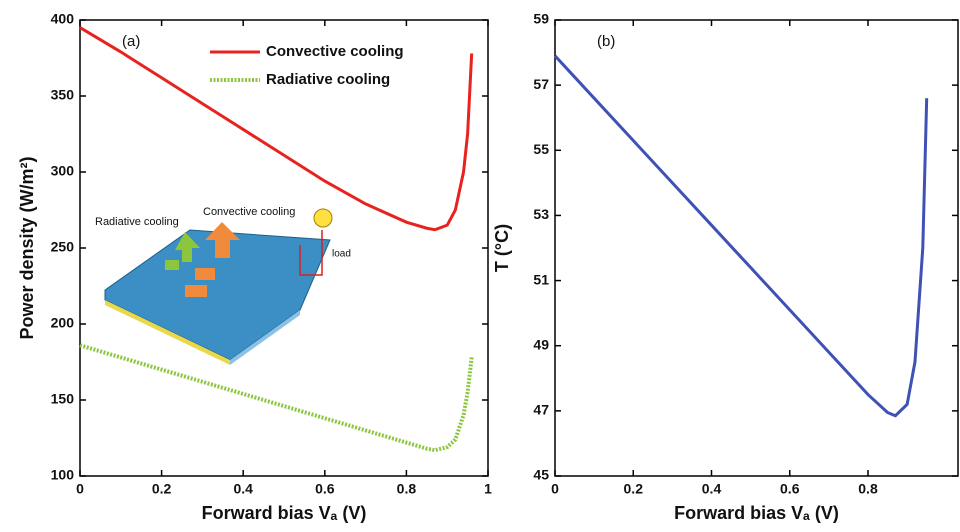 The width and height of the screenshot is (960, 532). I want to click on y-tick-label: 250, so click(63, 247).